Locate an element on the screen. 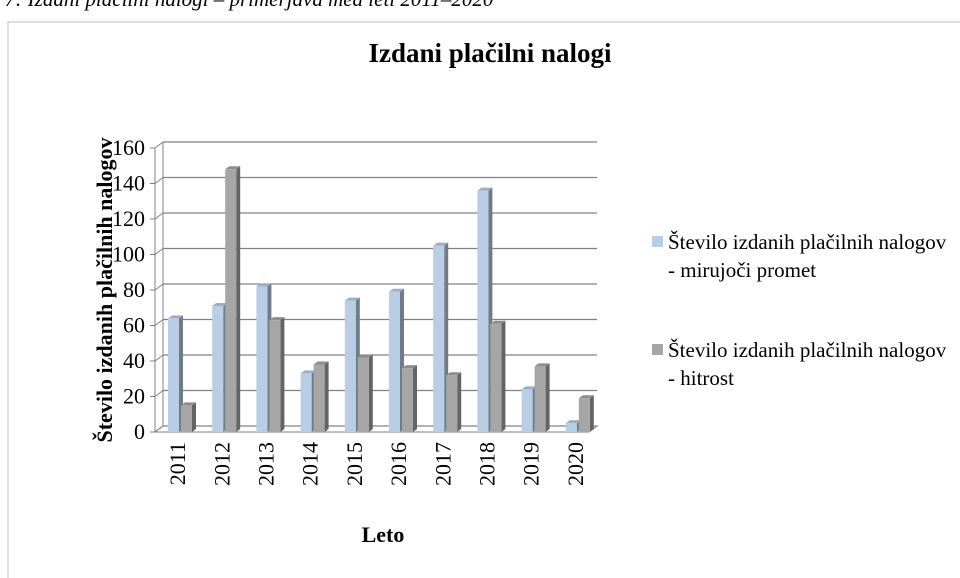 This screenshot has height=578, width=960. y-tick-label: 100 is located at coordinates (128, 254).